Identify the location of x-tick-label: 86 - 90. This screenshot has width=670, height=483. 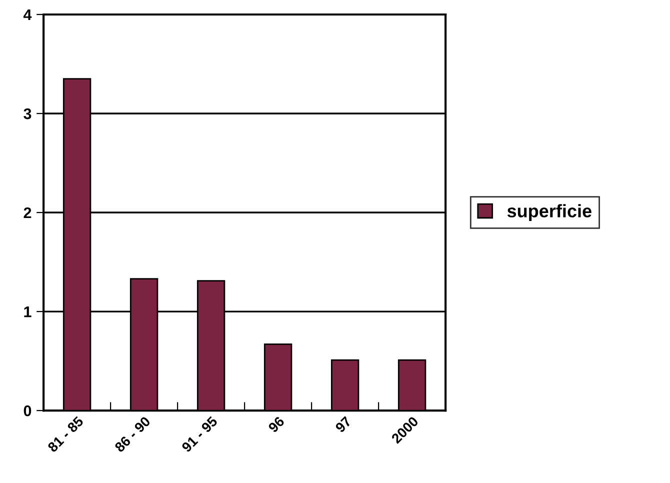
(132, 434).